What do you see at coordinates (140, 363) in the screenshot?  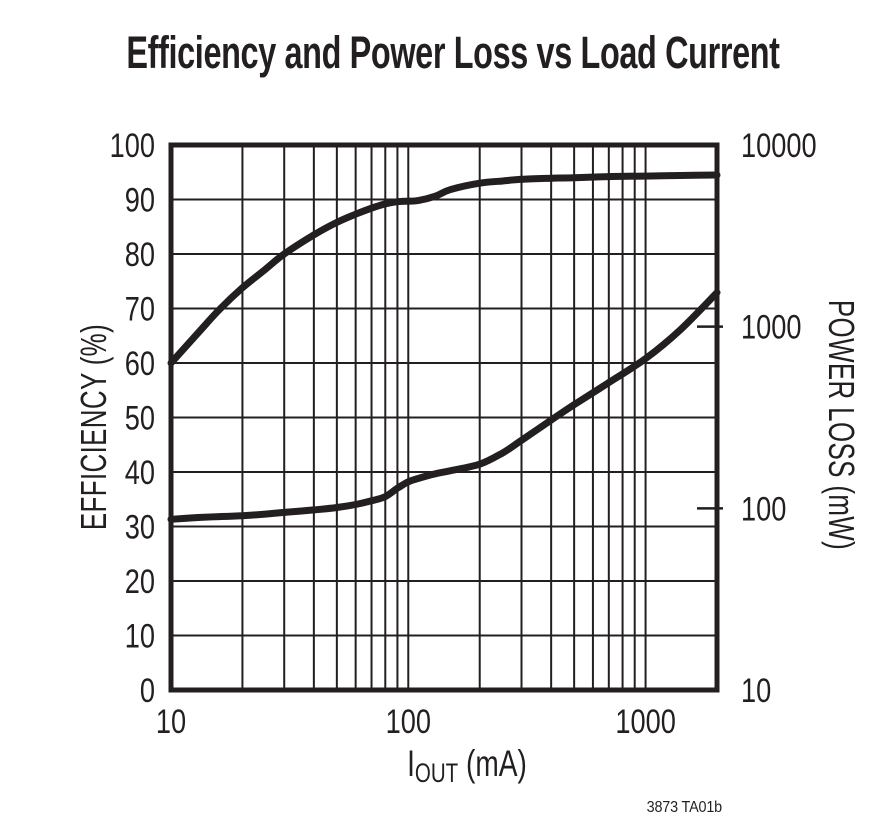 I see `left-tick-label: 60` at bounding box center [140, 363].